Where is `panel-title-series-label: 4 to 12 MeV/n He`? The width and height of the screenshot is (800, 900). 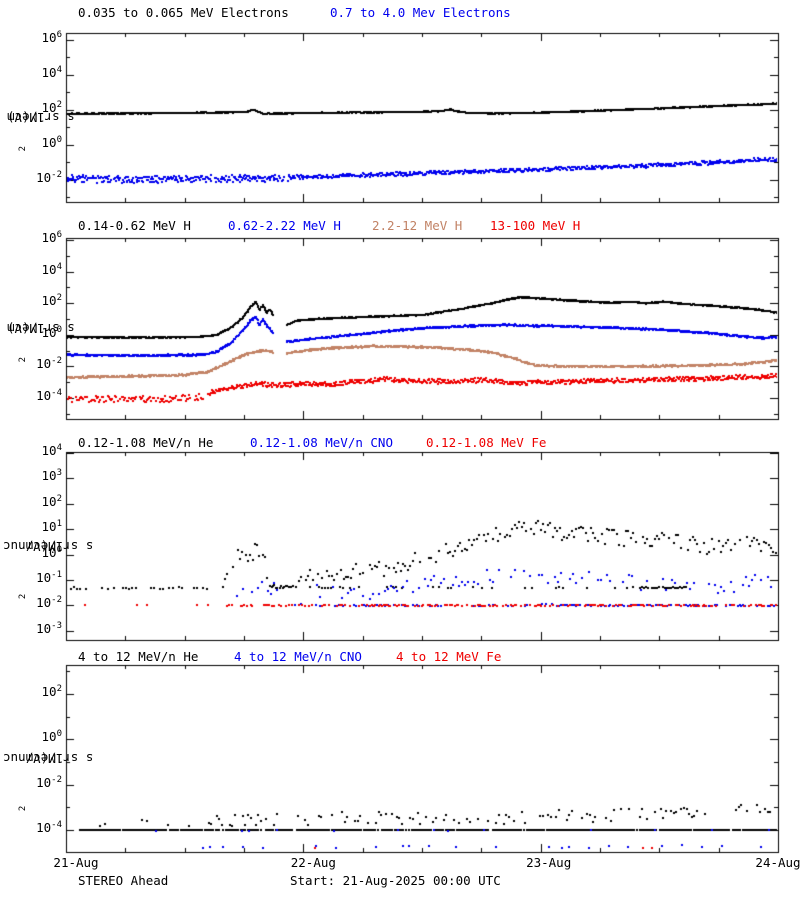 panel-title-series-label: 4 to 12 MeV/n He is located at coordinates (138, 656).